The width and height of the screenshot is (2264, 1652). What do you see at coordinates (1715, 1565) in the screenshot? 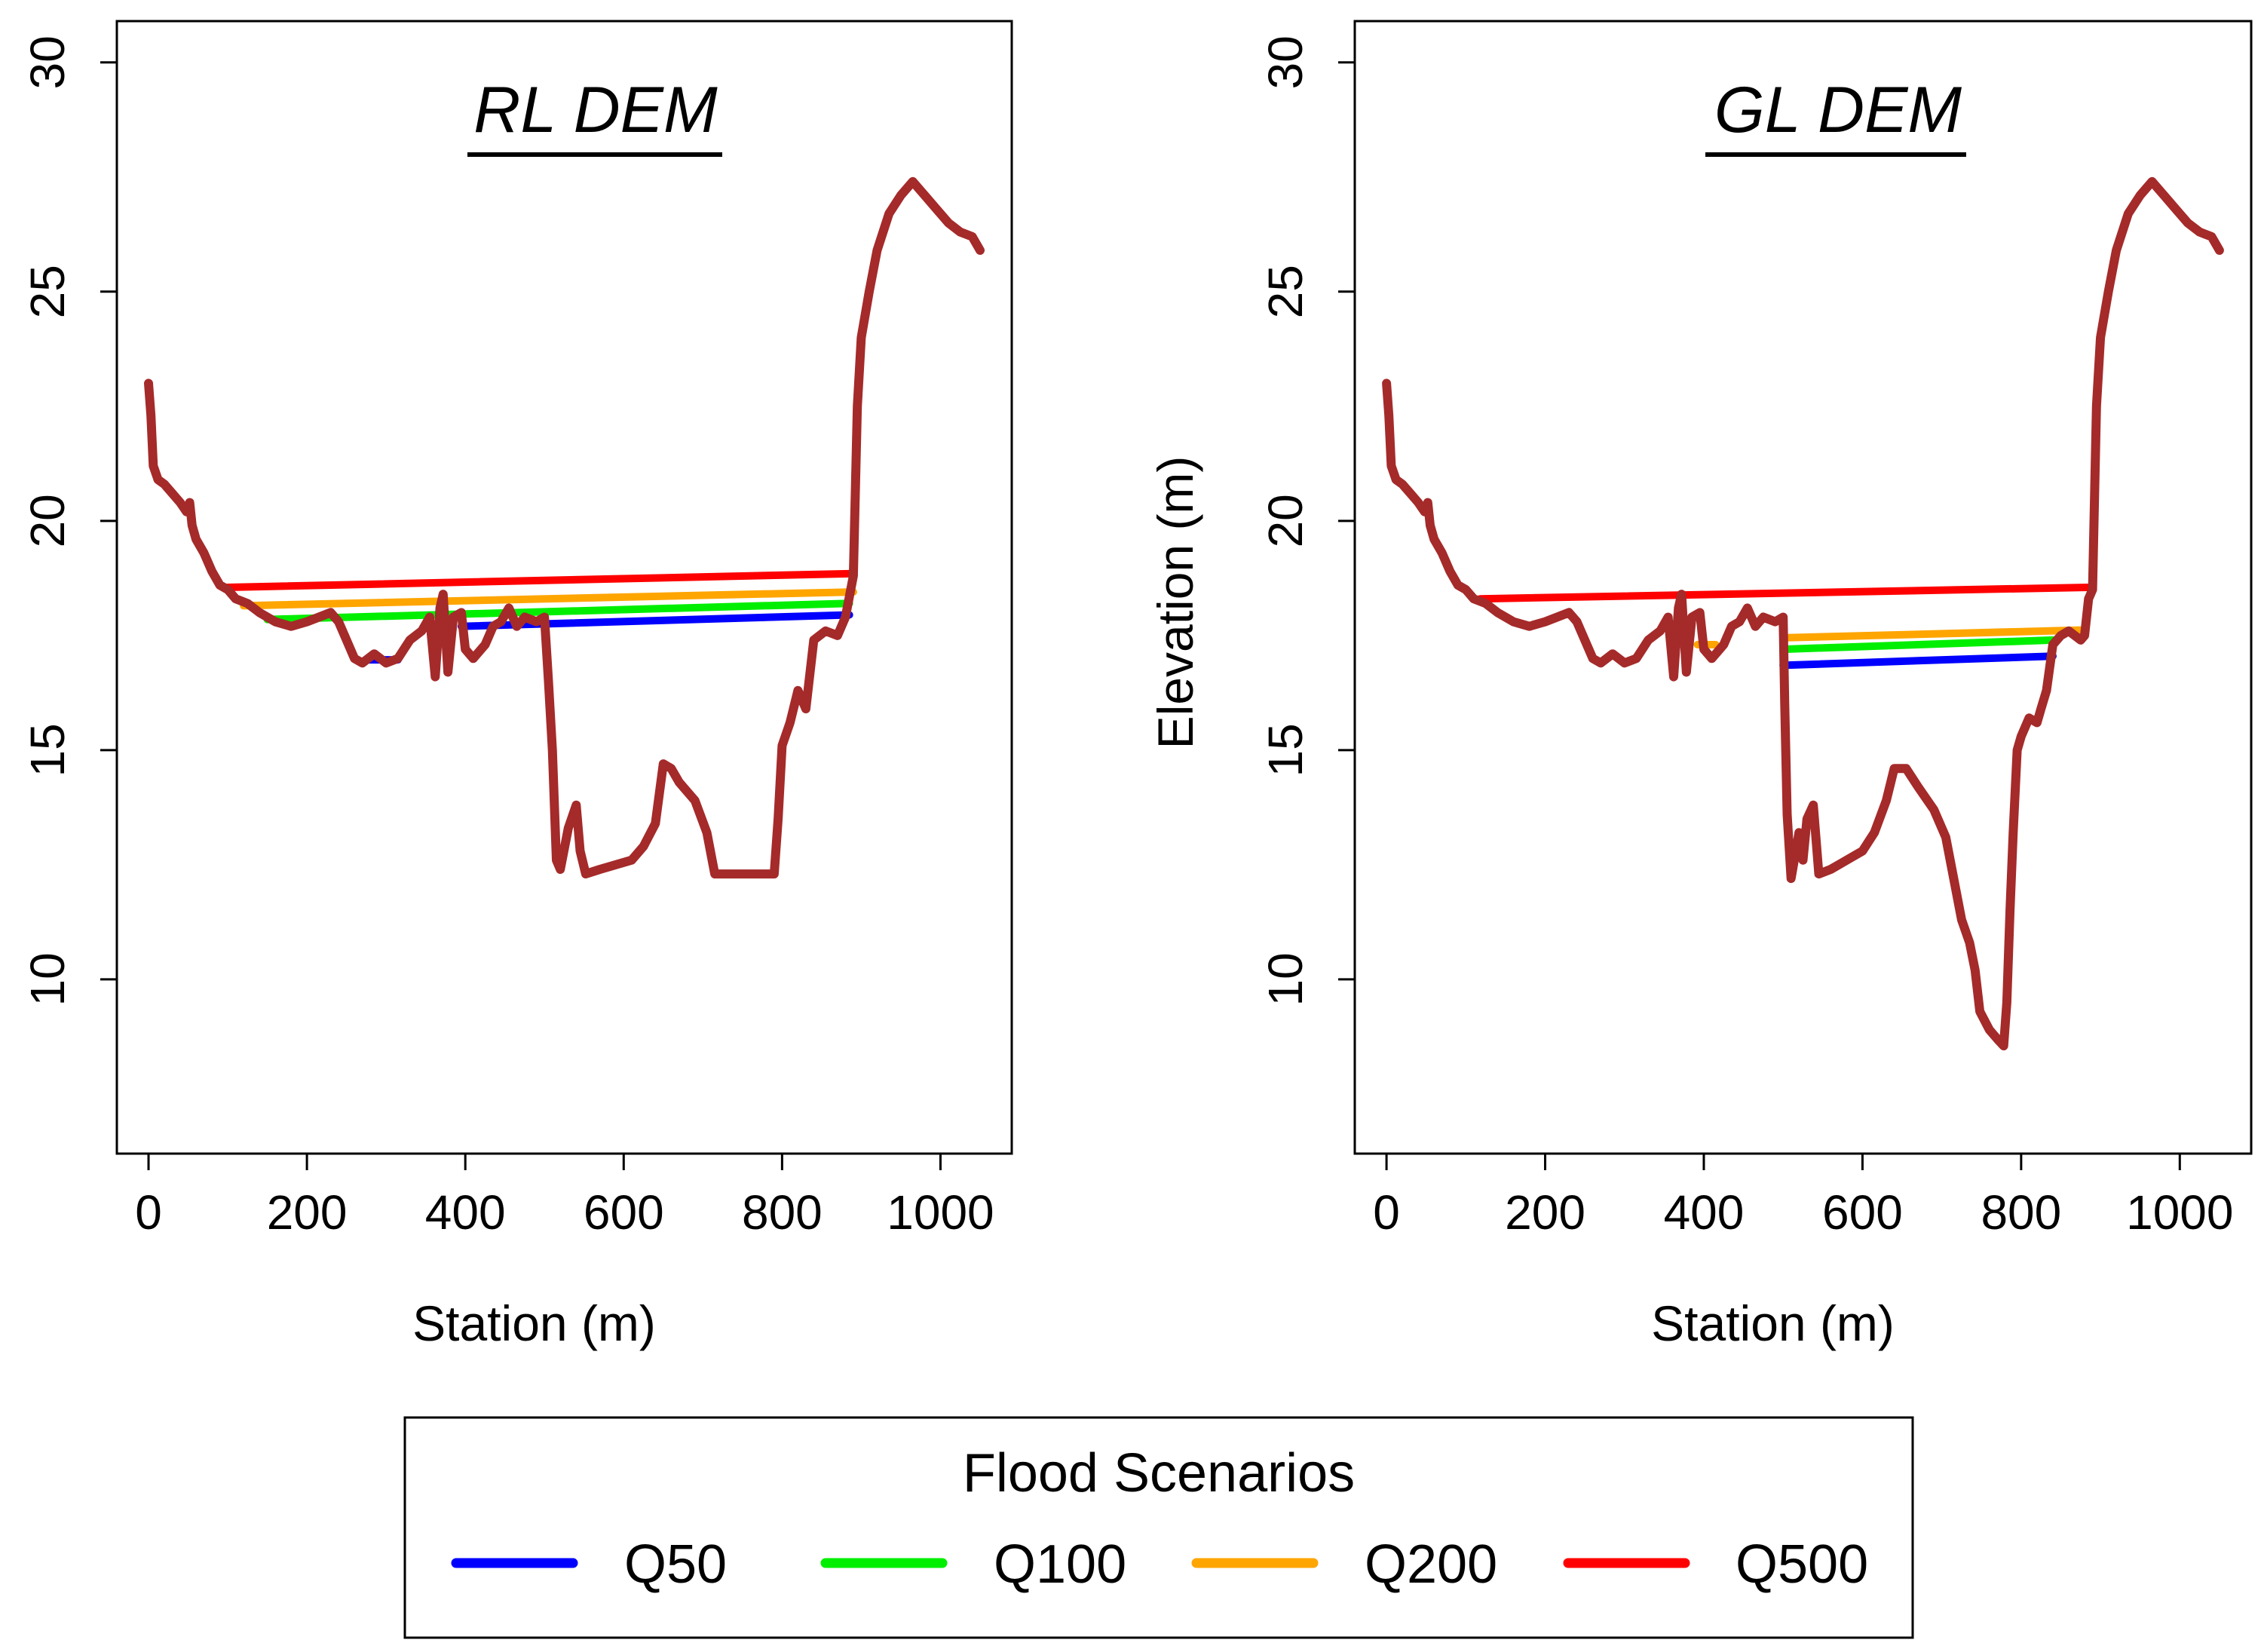
I see `legend-item-q500: Q500` at bounding box center [1715, 1565].